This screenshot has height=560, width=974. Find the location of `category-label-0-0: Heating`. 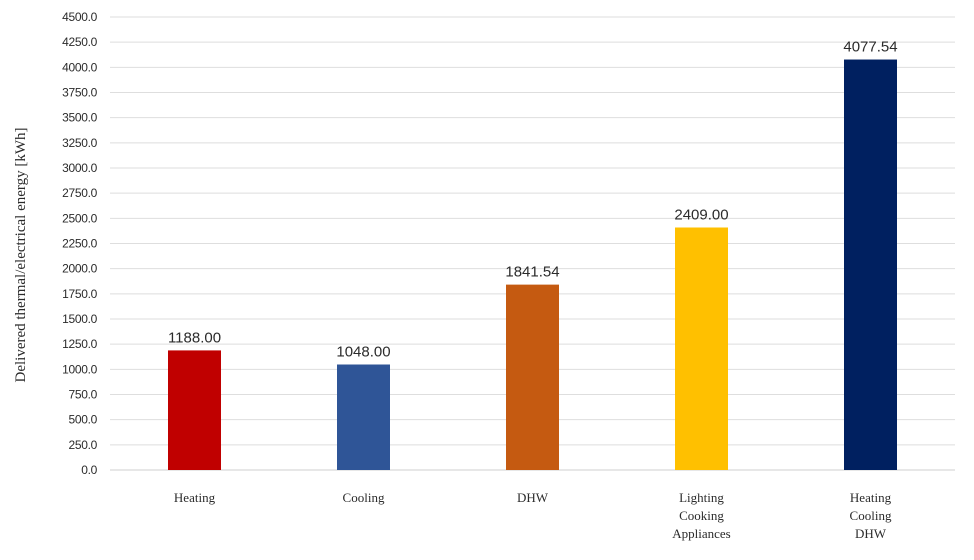

category-label-0-0: Heating is located at coordinates (195, 497).